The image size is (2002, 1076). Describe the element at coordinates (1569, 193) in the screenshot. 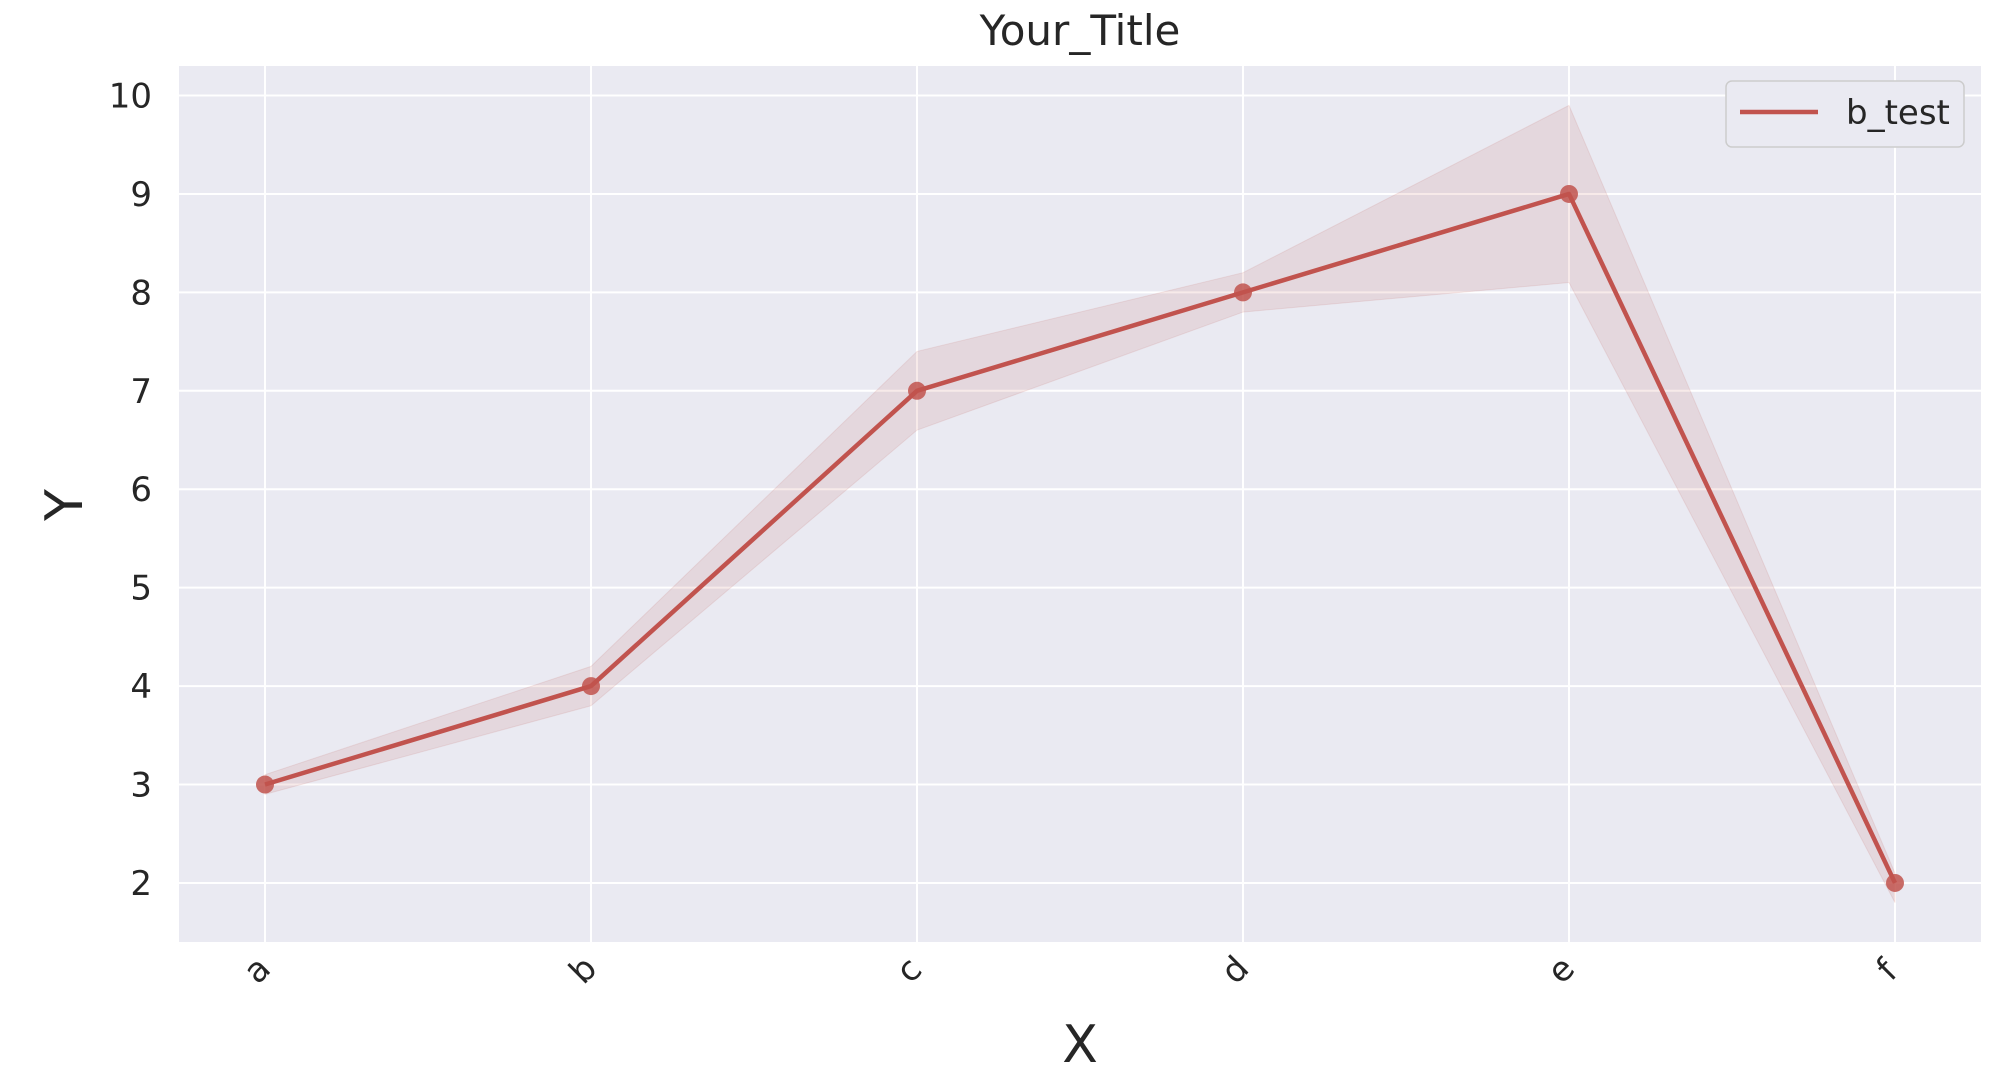

I see `data-point-e` at that location.